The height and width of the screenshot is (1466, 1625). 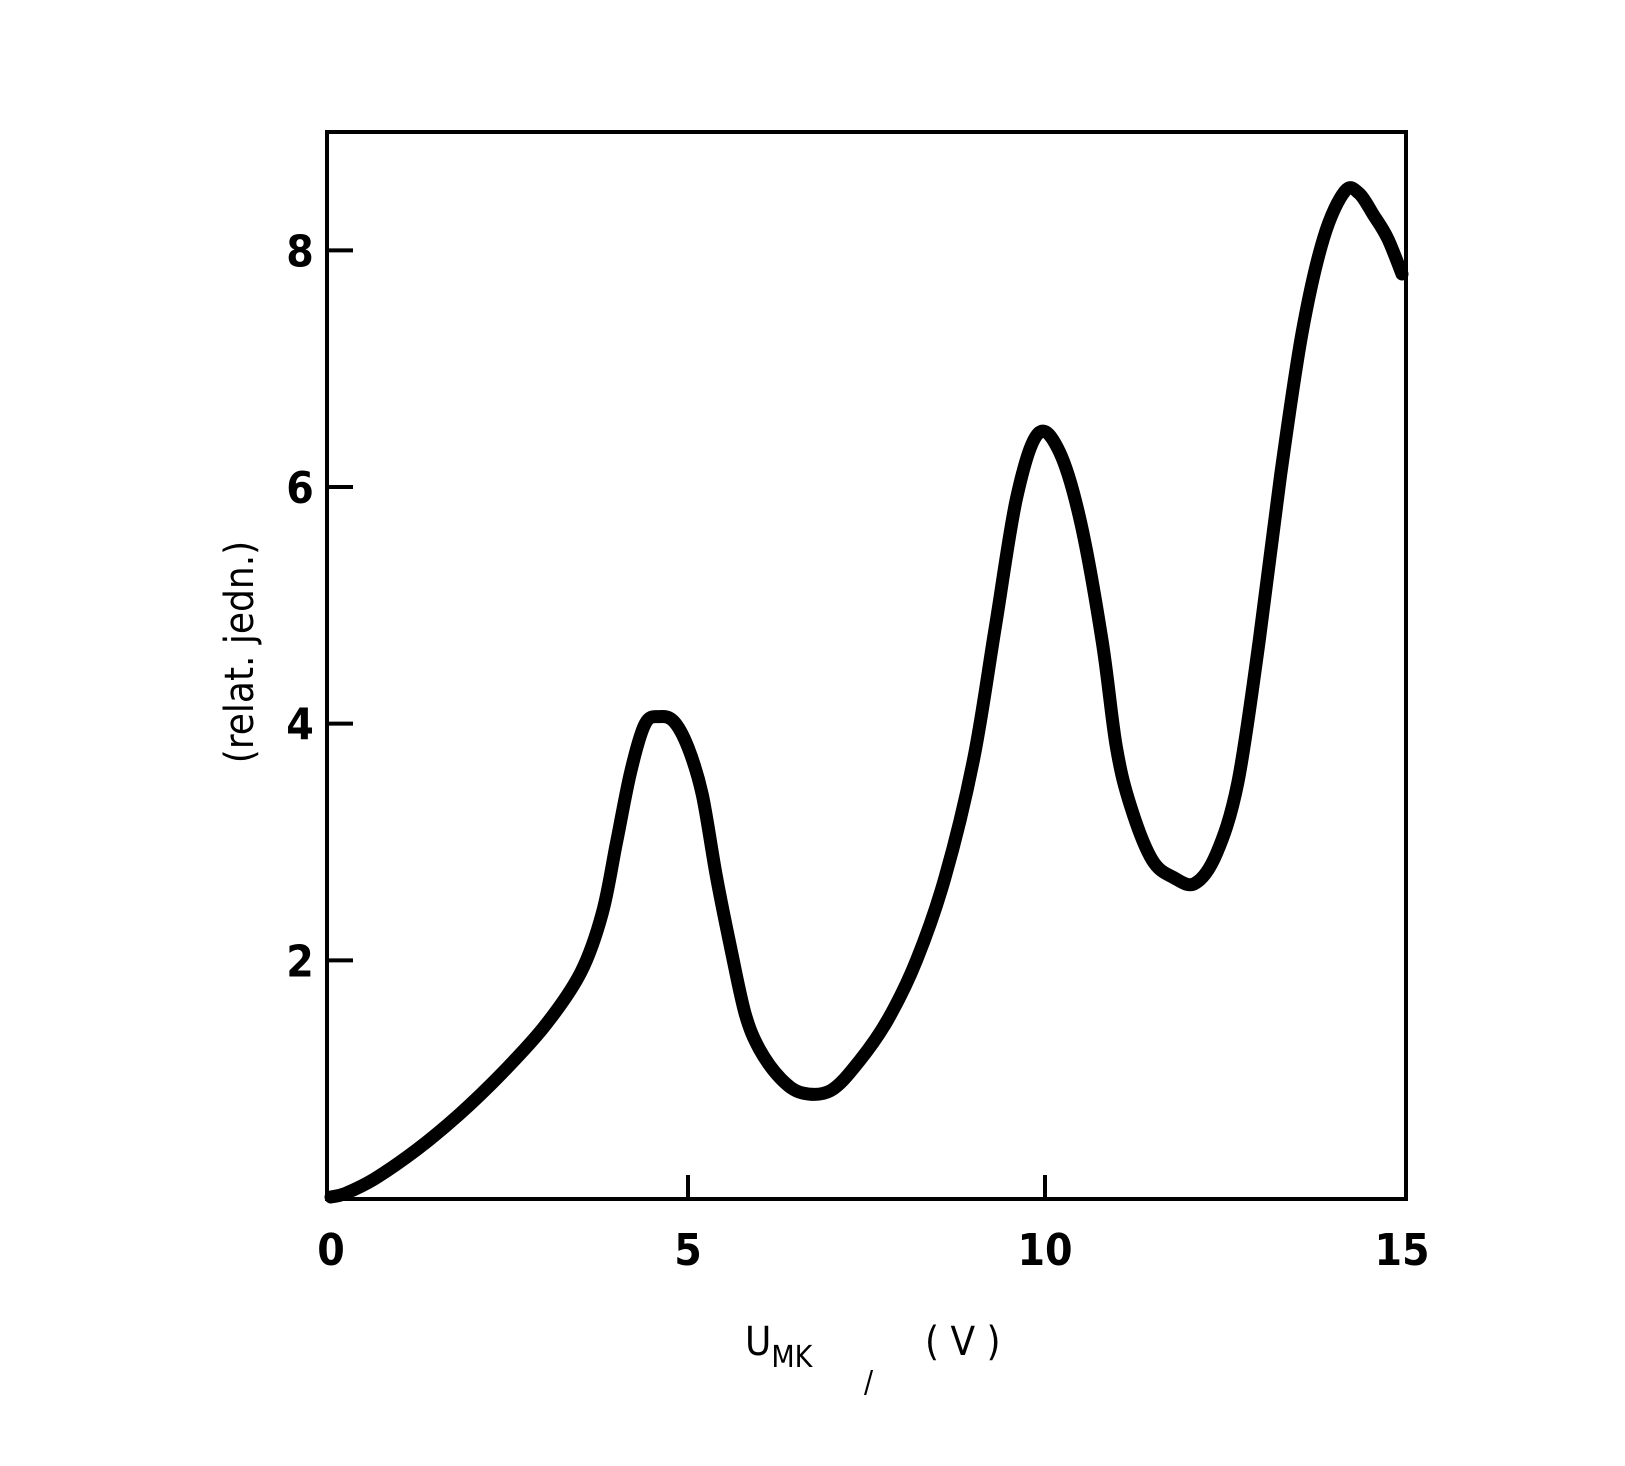 I want to click on x-tick-label: 15, so click(x=1401, y=1250).